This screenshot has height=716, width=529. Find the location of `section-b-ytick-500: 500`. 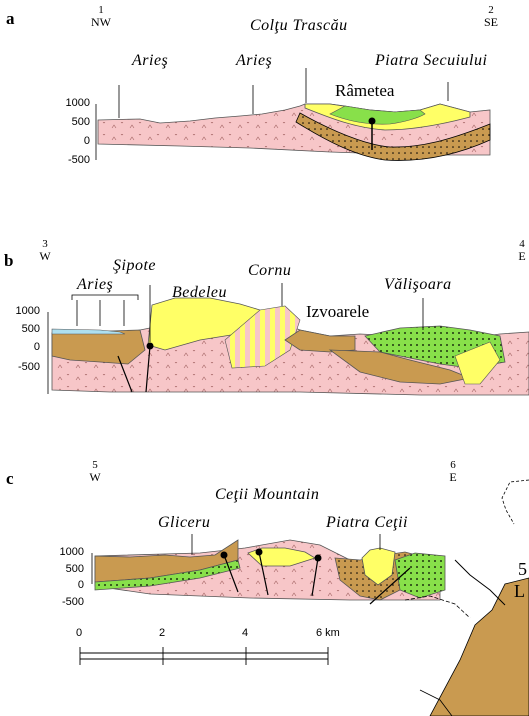

section-b-ytick-500: 500 is located at coordinates (30, 329).